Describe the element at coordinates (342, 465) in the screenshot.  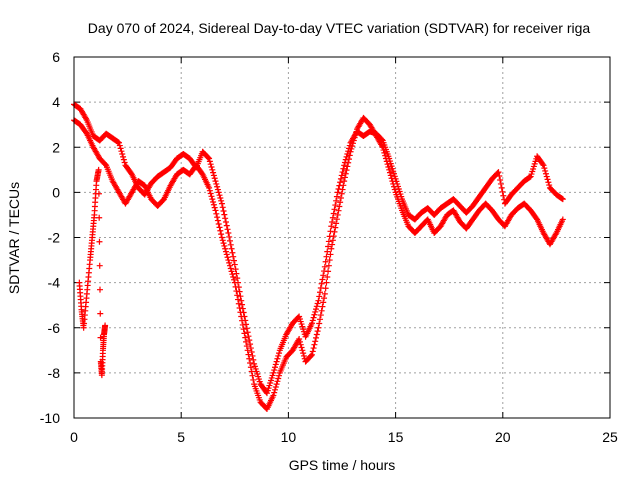
I see `x-axis-label: GPS time / hours` at that location.